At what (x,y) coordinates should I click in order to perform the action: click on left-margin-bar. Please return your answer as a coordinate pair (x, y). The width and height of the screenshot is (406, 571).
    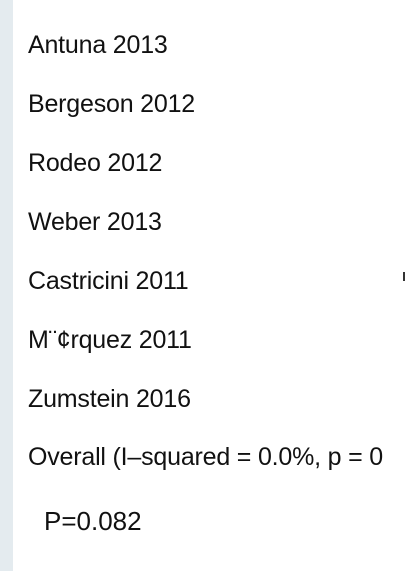
    Looking at the image, I should click on (6, 285).